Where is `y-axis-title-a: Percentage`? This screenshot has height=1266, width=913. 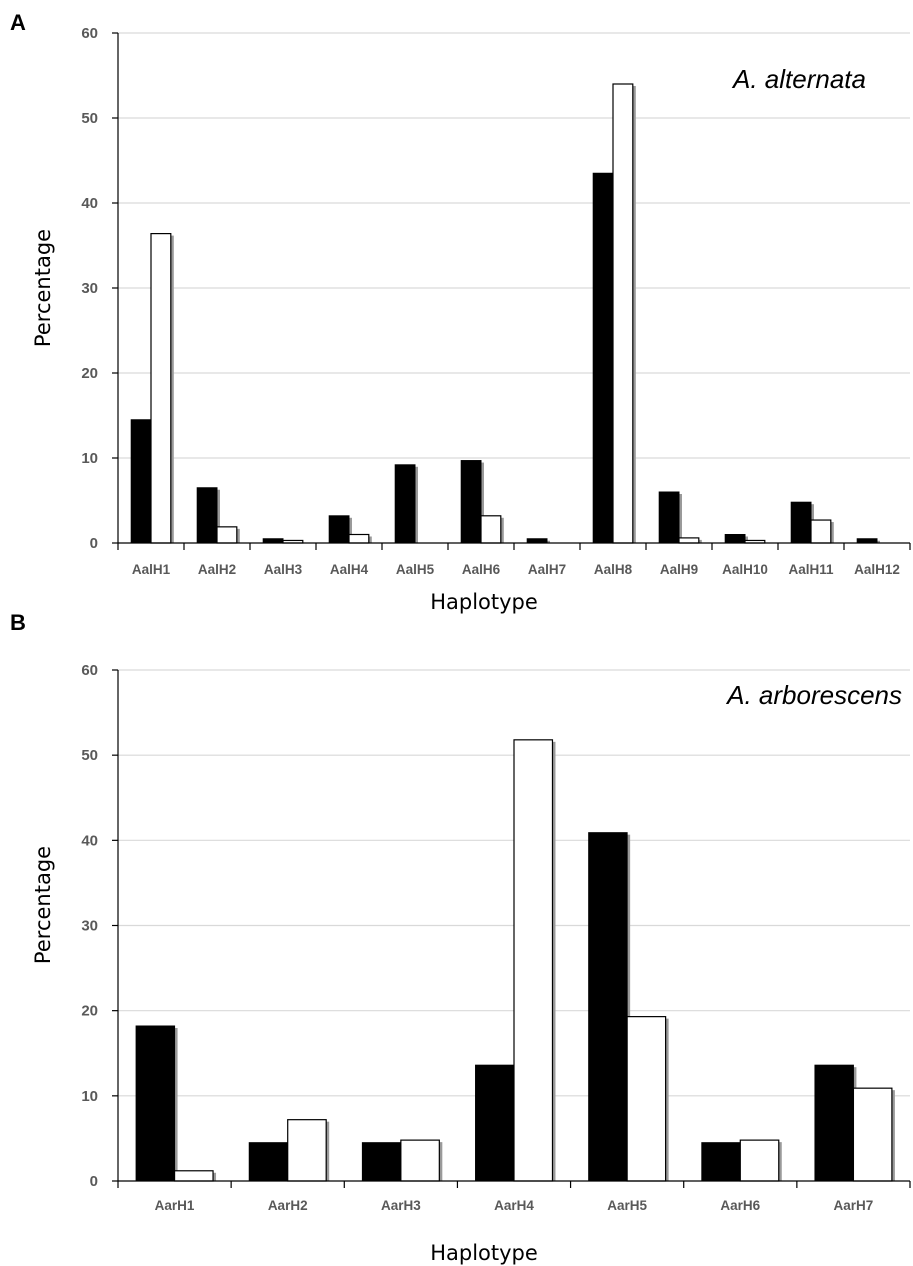
y-axis-title-a: Percentage is located at coordinates (43, 288).